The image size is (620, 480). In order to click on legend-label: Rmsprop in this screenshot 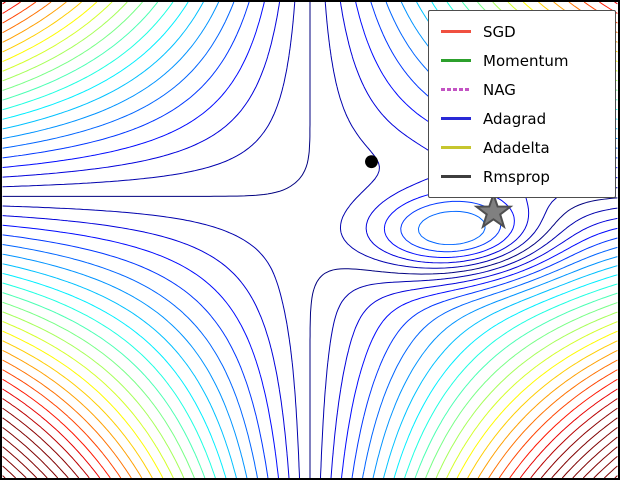, I will do `click(516, 176)`.